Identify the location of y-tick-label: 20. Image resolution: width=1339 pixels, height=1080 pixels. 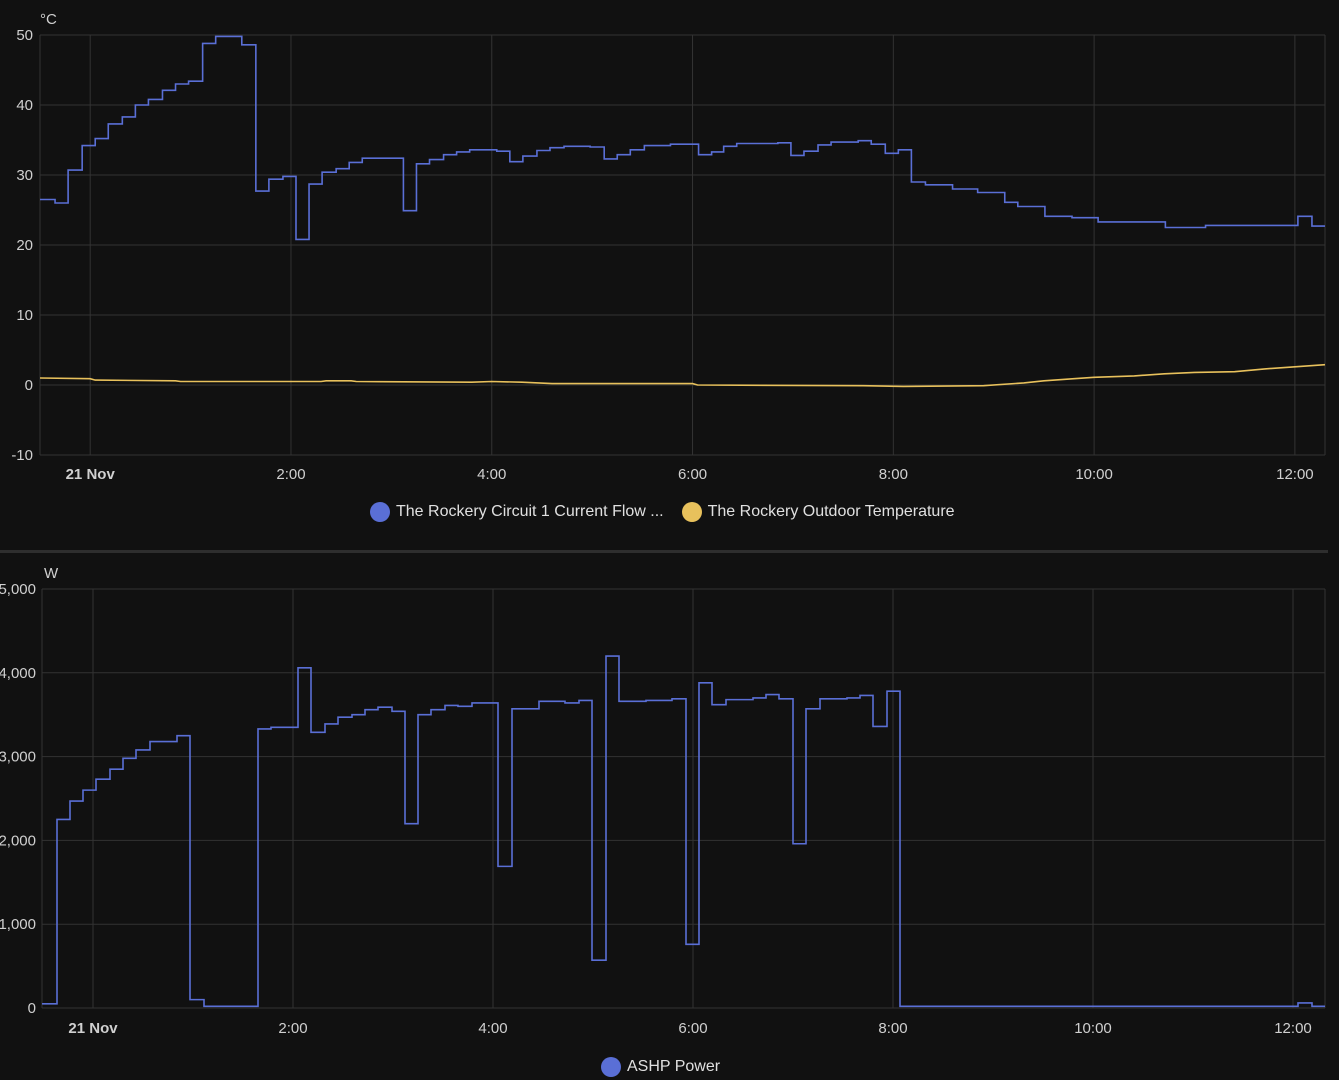
(24, 245).